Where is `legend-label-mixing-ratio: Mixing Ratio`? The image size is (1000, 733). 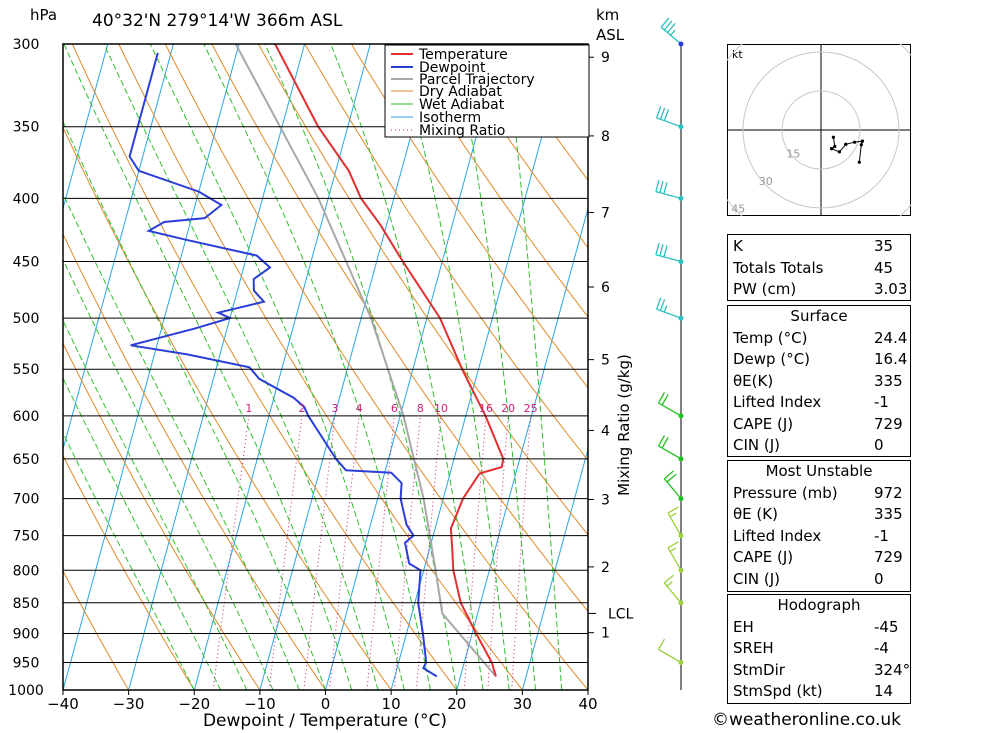
legend-label-mixing-ratio: Mixing Ratio is located at coordinates (462, 131).